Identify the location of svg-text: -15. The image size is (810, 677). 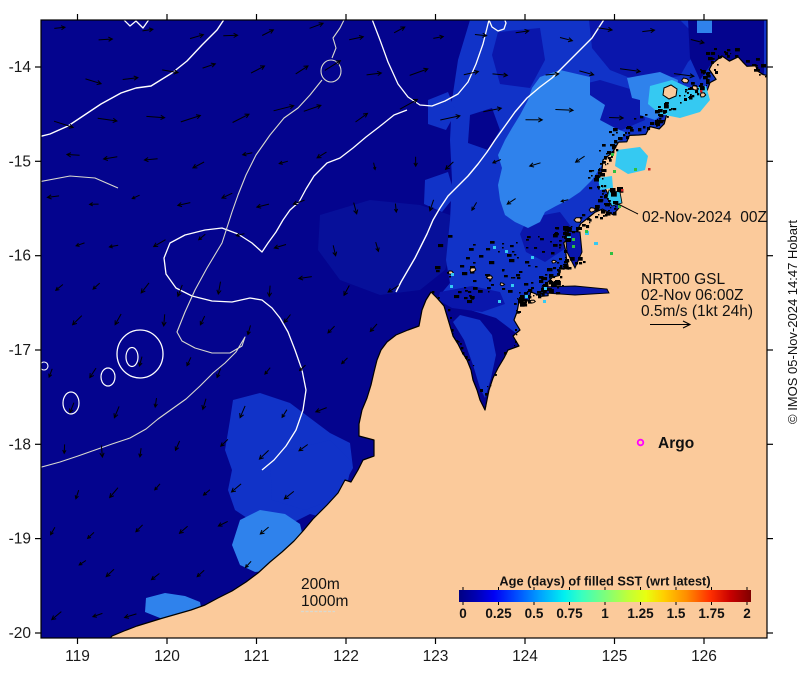
(20, 161).